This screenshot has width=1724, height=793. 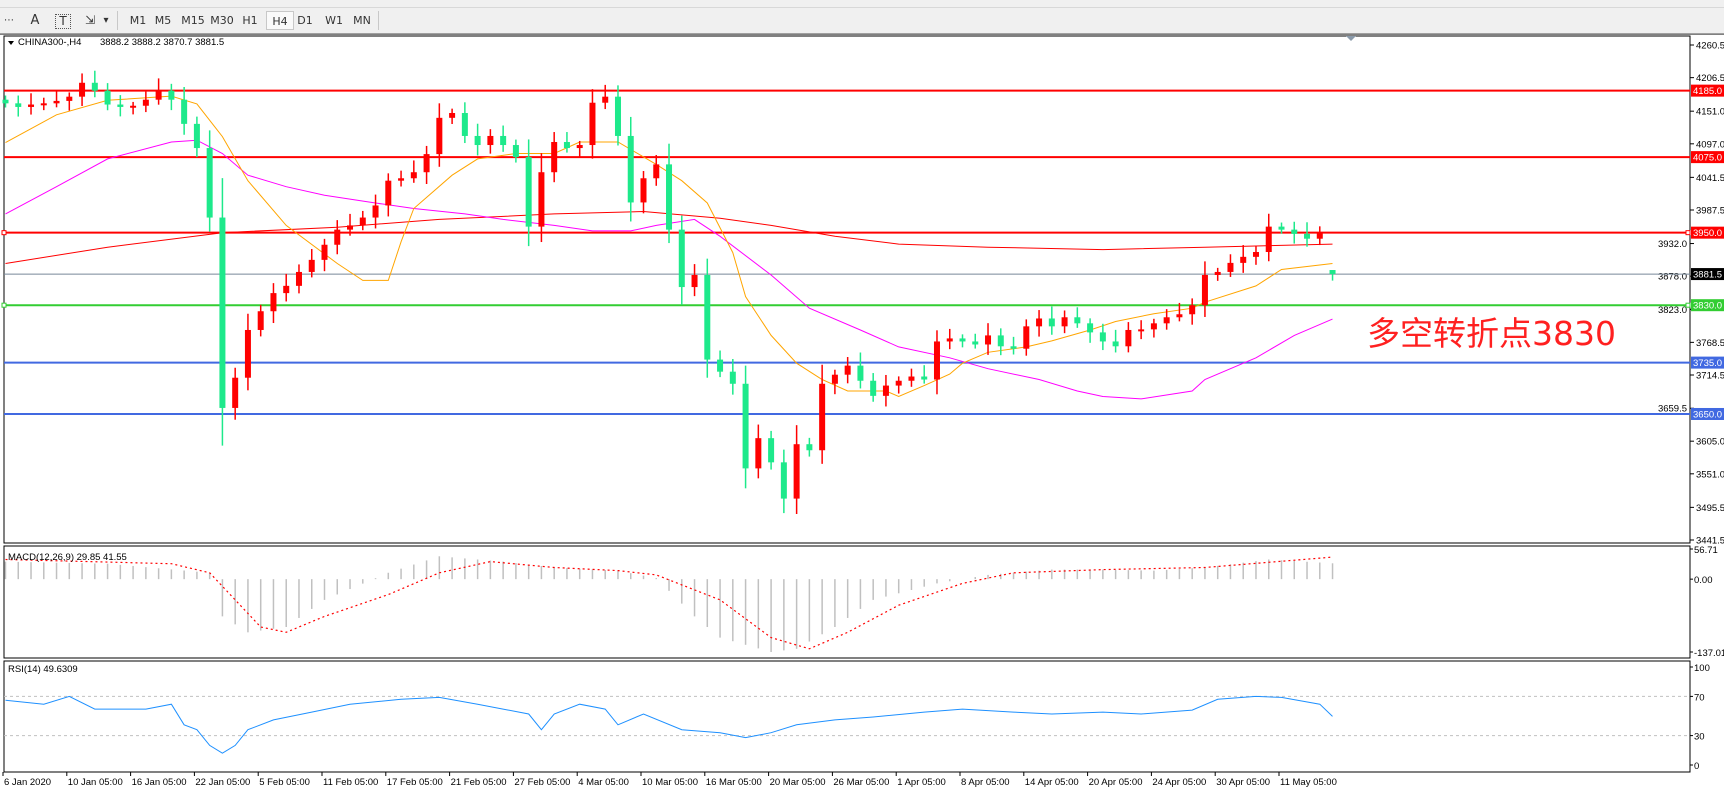 I want to click on collapse-triangle-icon, so click(x=11, y=43).